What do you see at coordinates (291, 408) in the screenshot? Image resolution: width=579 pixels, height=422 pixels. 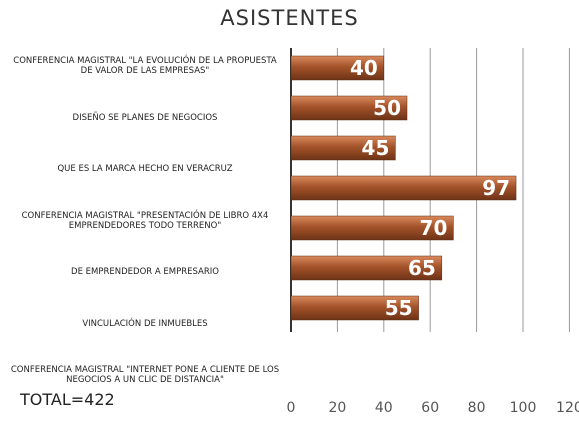 I see `x-tick-label: 0` at bounding box center [291, 408].